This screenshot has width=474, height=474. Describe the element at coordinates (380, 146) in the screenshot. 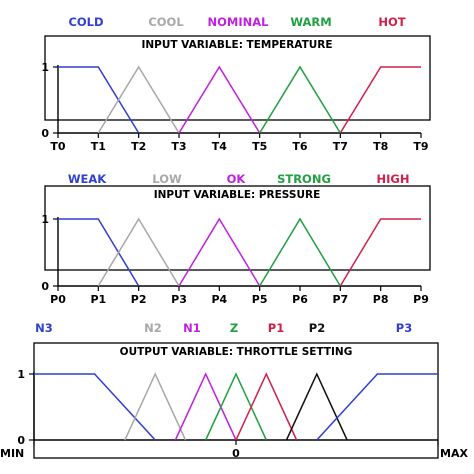

I see `x-tick-label: T8` at that location.